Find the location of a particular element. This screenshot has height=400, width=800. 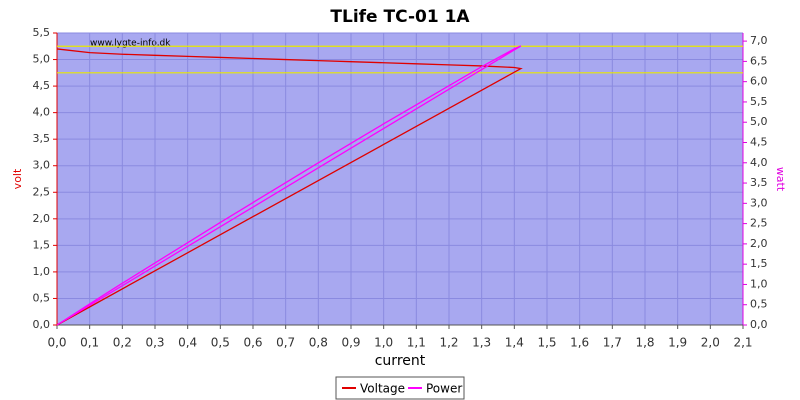

y-tick-label: 1,0 is located at coordinates (42, 271).